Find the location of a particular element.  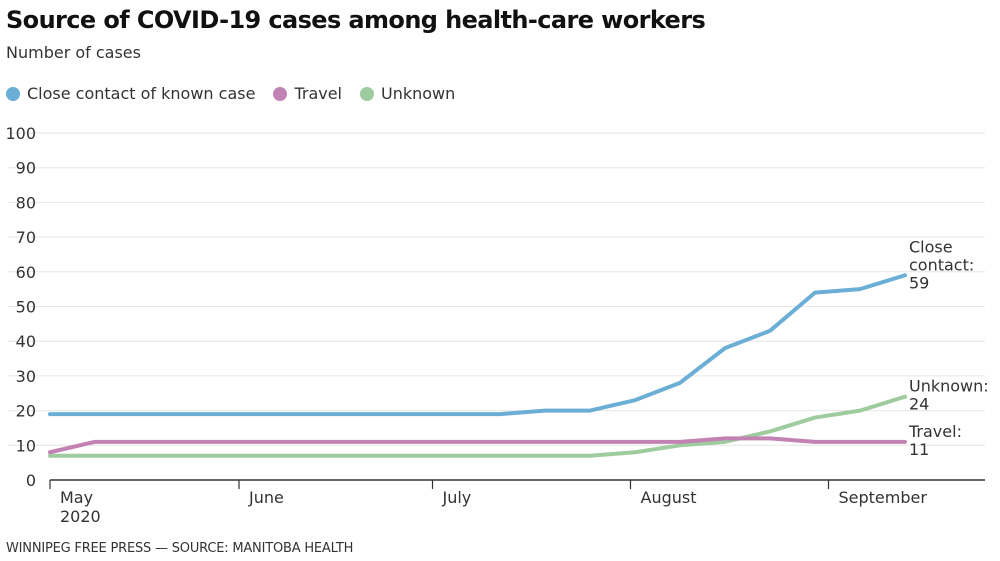

legend-item-unknown: Unknown is located at coordinates (407, 93).